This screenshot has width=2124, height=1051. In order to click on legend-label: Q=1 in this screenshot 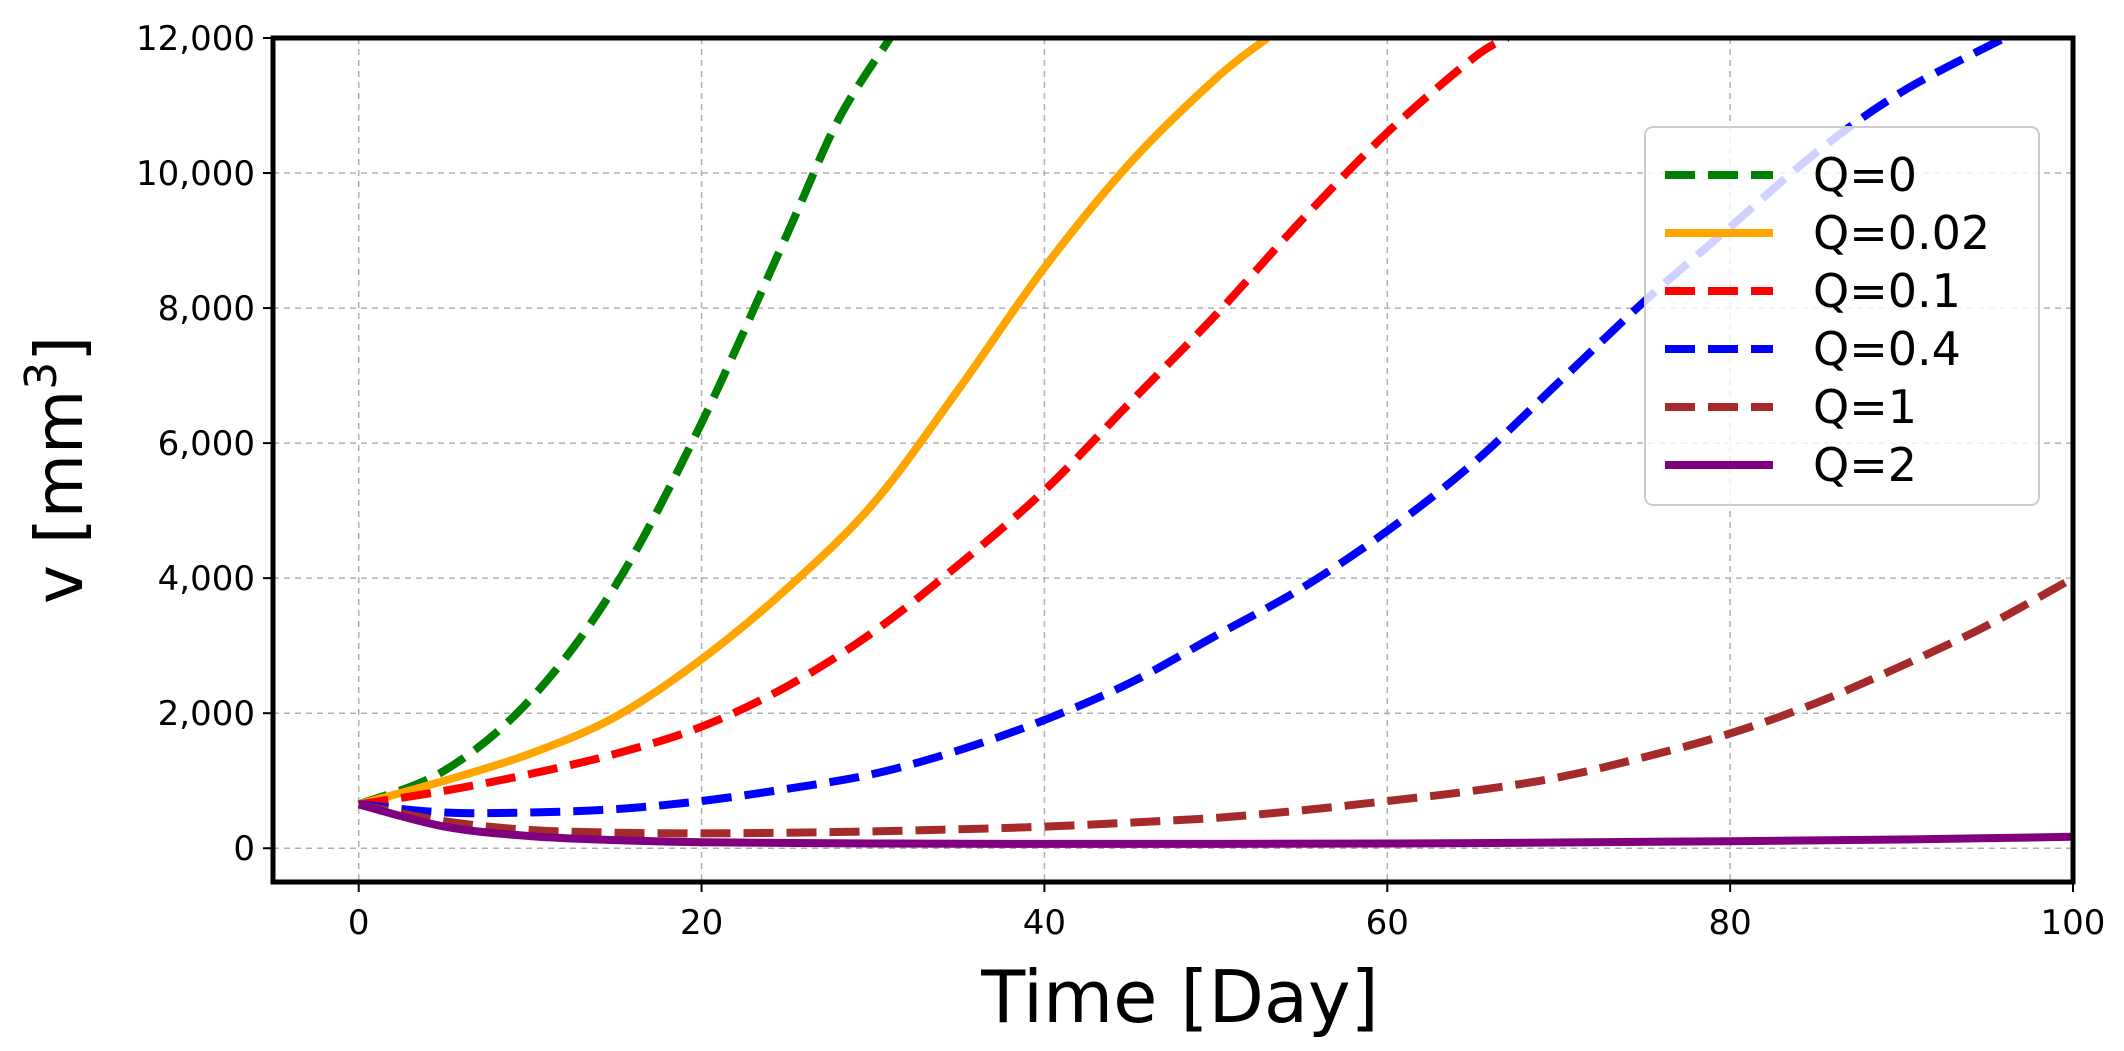, I will do `click(1865, 407)`.